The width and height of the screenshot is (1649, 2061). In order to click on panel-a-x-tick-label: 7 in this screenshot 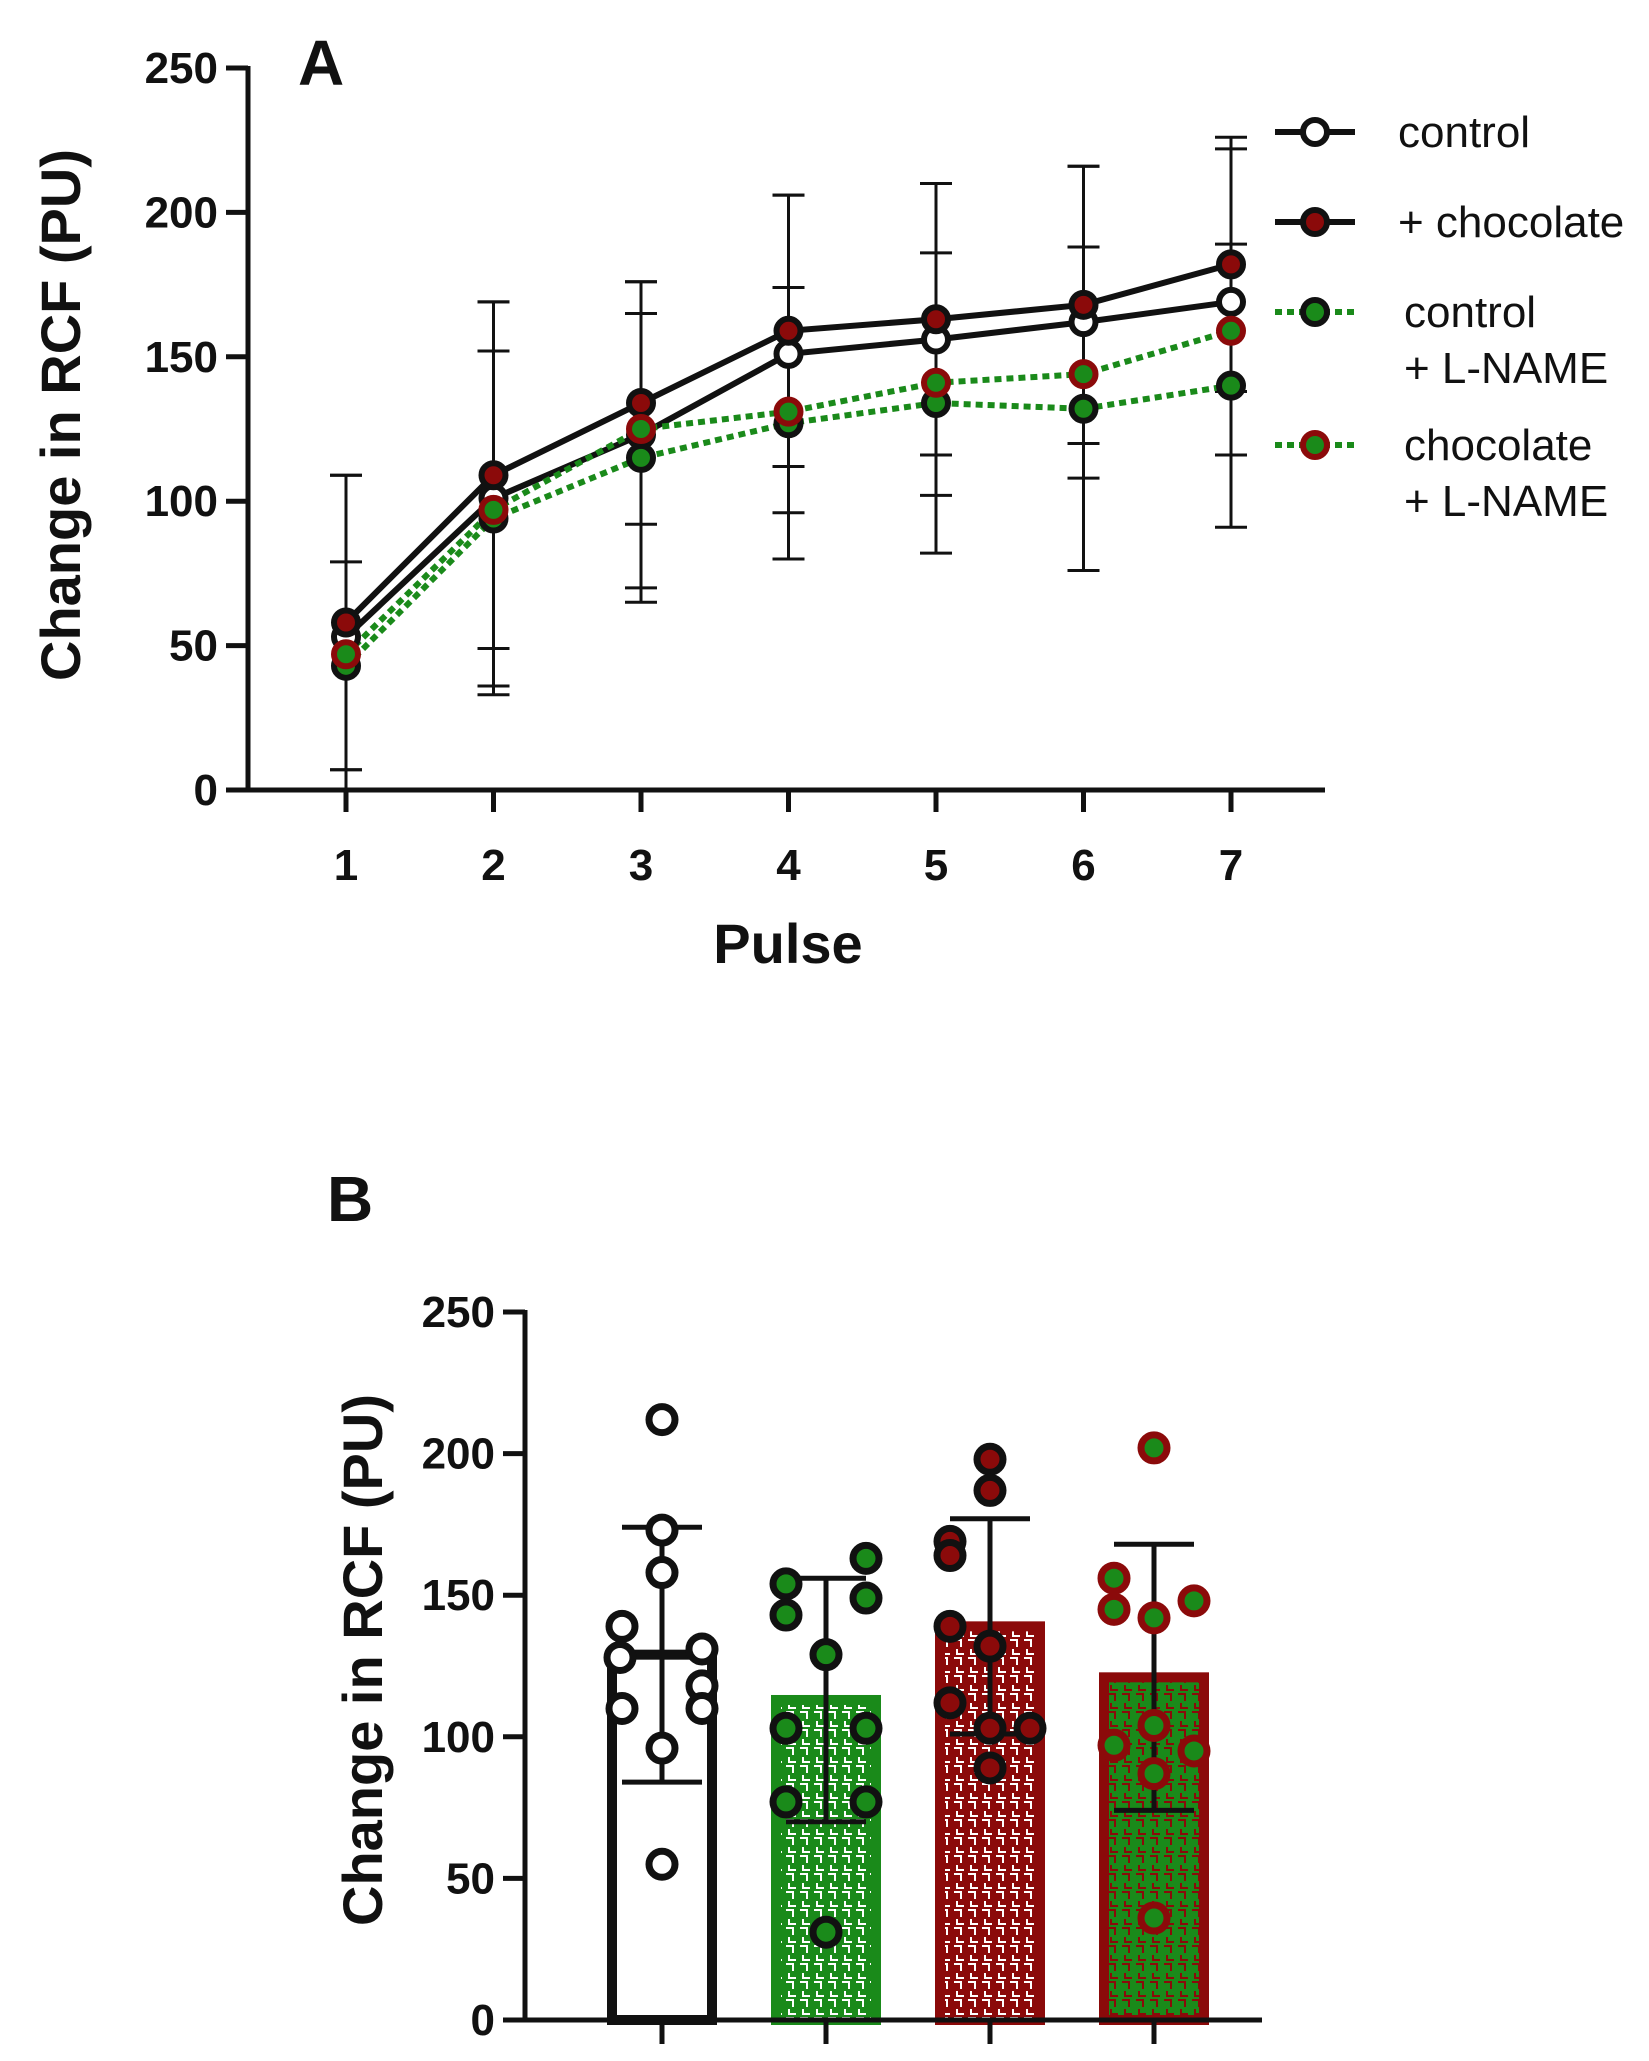, I will do `click(1231, 865)`.